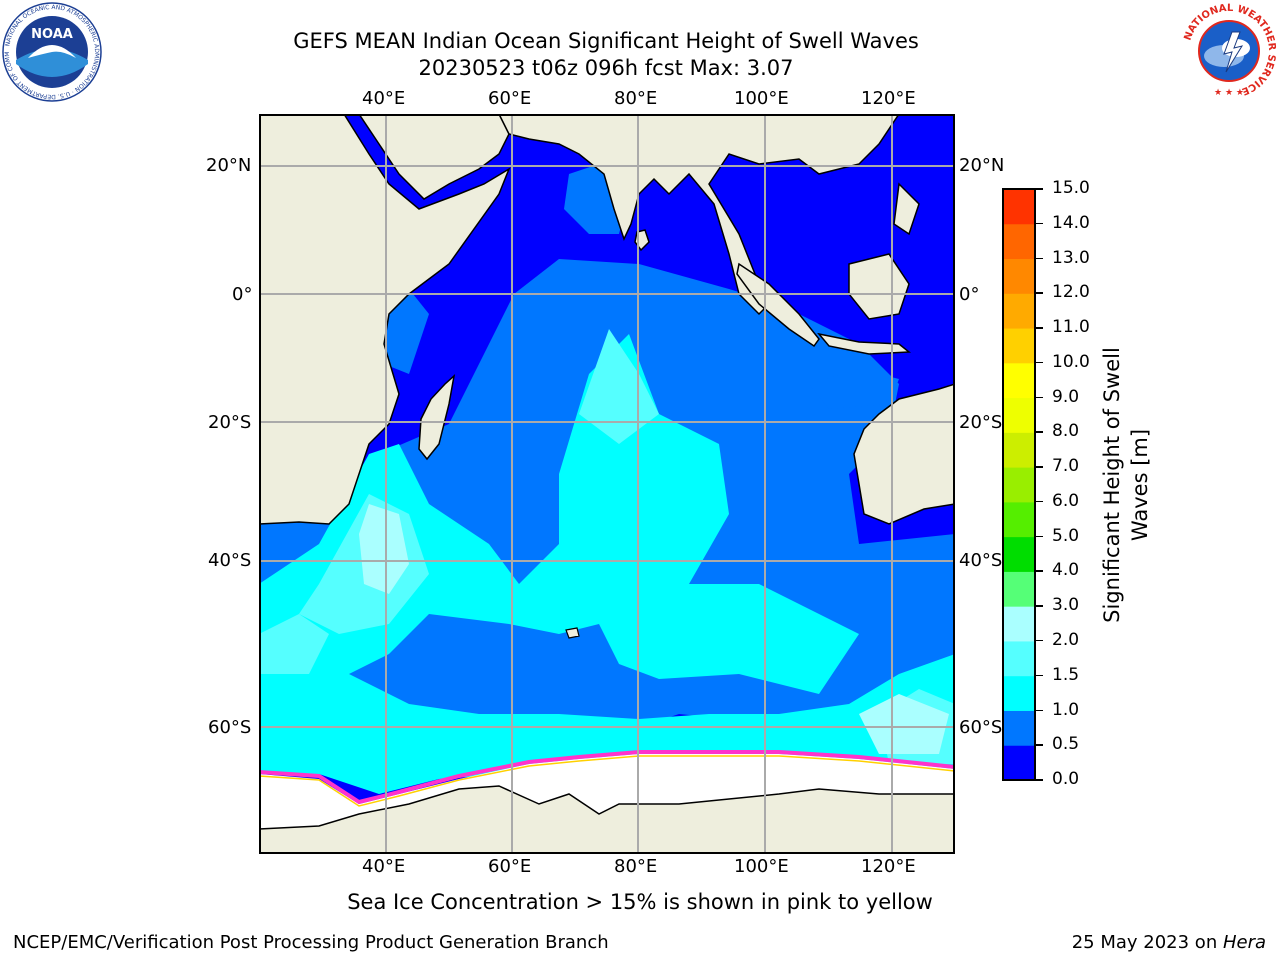 Image resolution: width=1280 pixels, height=960 pixels. Describe the element at coordinates (636, 866) in the screenshot. I see `lon-label-bottom: 80°E` at that location.